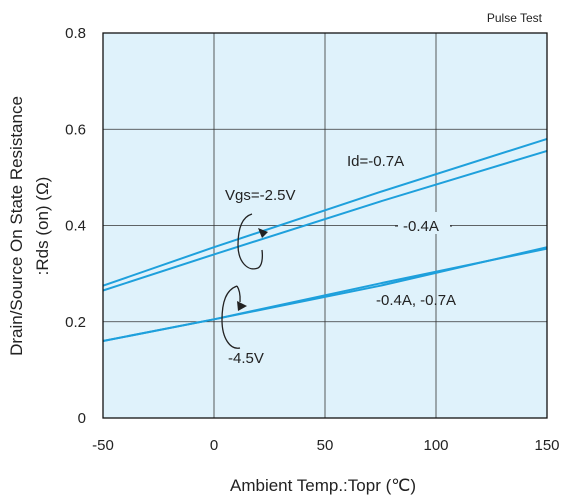  What do you see at coordinates (82, 418) in the screenshot?
I see `y-tick-label: 0` at bounding box center [82, 418].